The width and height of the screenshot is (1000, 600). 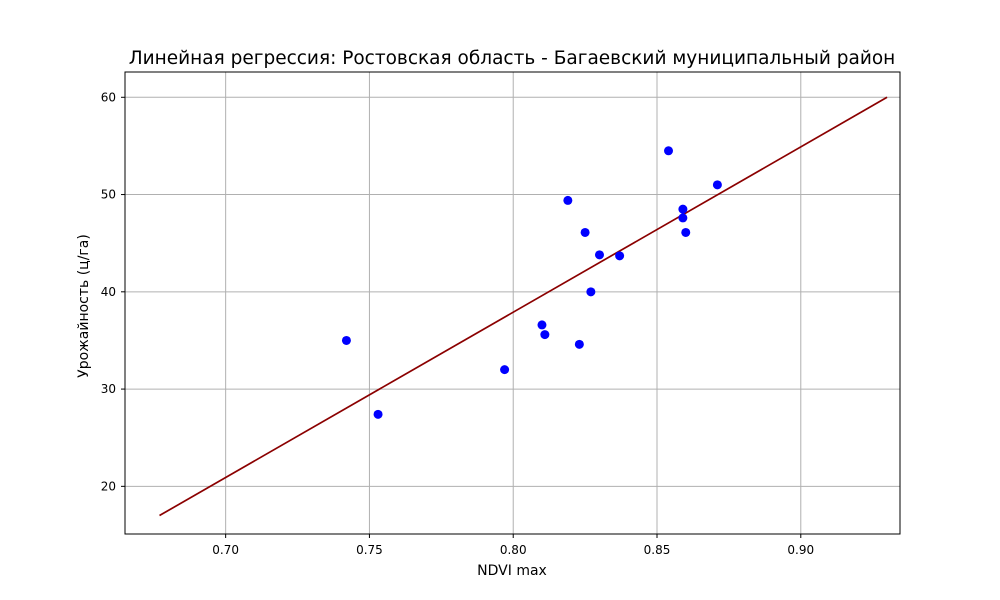 I want to click on y-axis-ticks: 20 30 40 50 60, so click(x=113, y=291).